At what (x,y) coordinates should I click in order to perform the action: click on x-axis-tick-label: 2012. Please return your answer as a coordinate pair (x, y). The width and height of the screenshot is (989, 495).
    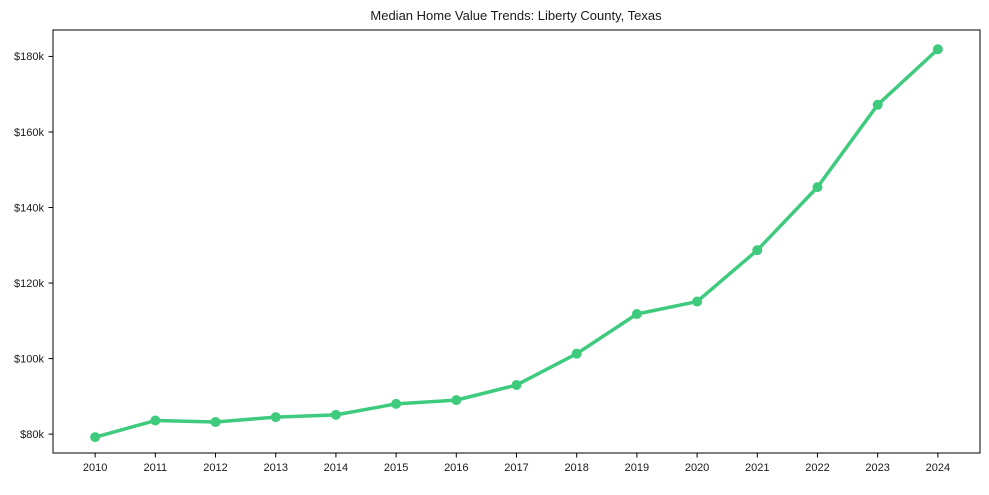
    Looking at the image, I should click on (215, 468).